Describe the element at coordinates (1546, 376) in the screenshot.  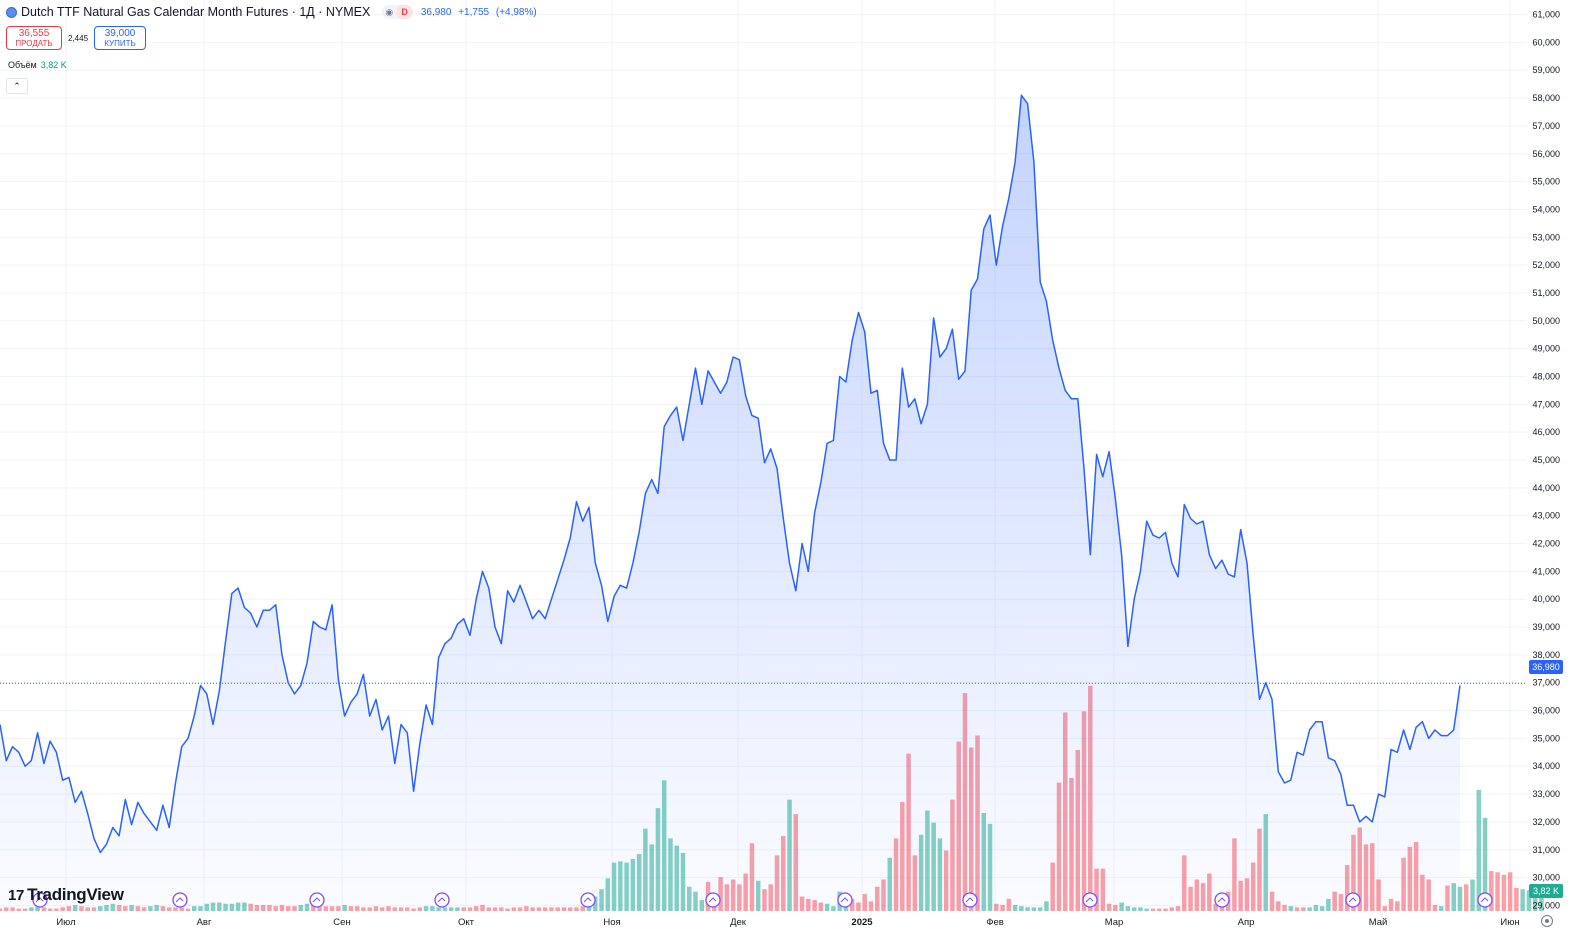
I see `y-tick-label: 48,000` at that location.